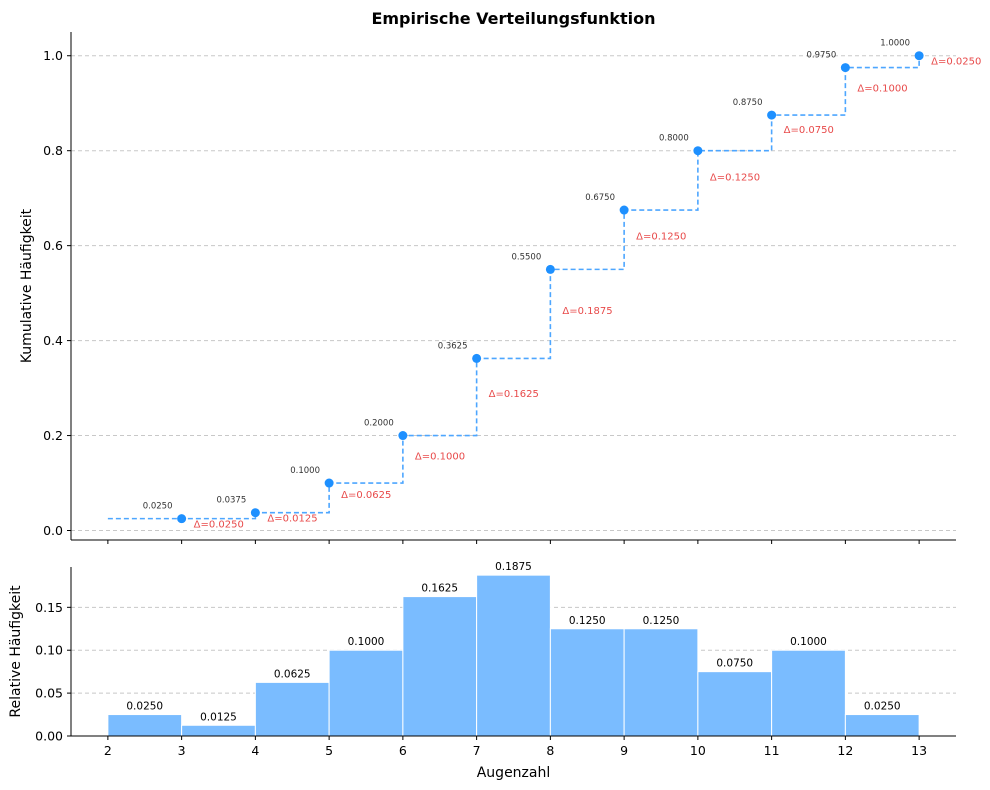 The image size is (990, 790). What do you see at coordinates (600, 198) in the screenshot?
I see `ecdf-value-label: 0.6750` at bounding box center [600, 198].